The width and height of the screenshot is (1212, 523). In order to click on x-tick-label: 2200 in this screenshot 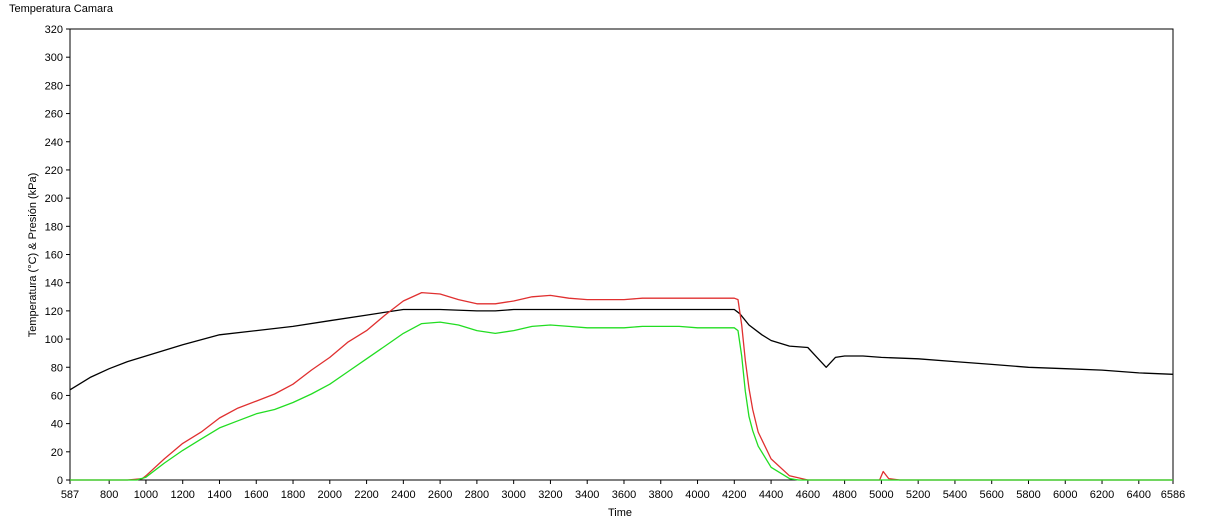, I will do `click(366, 495)`.